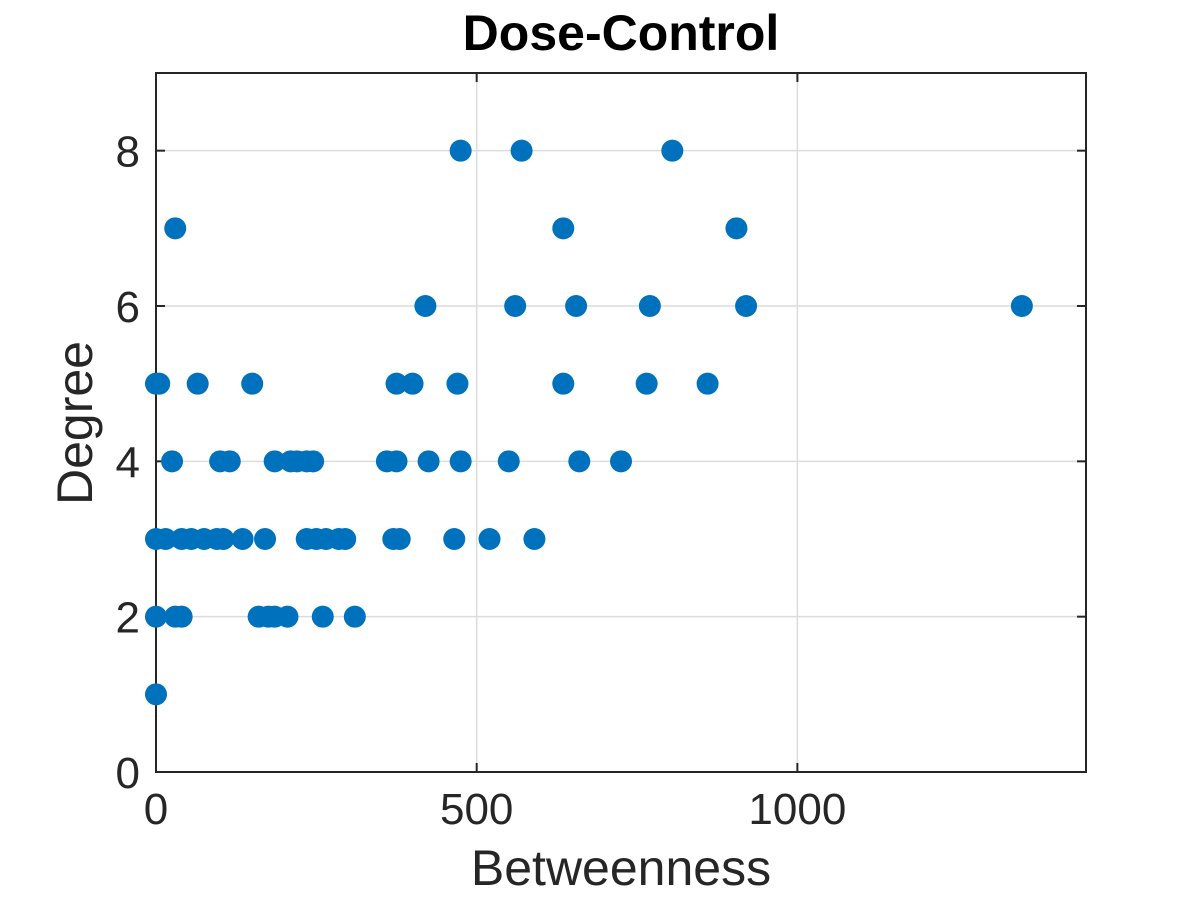 This screenshot has height=900, width=1200. I want to click on x-tick-labels: 0 500 1000, so click(495, 809).